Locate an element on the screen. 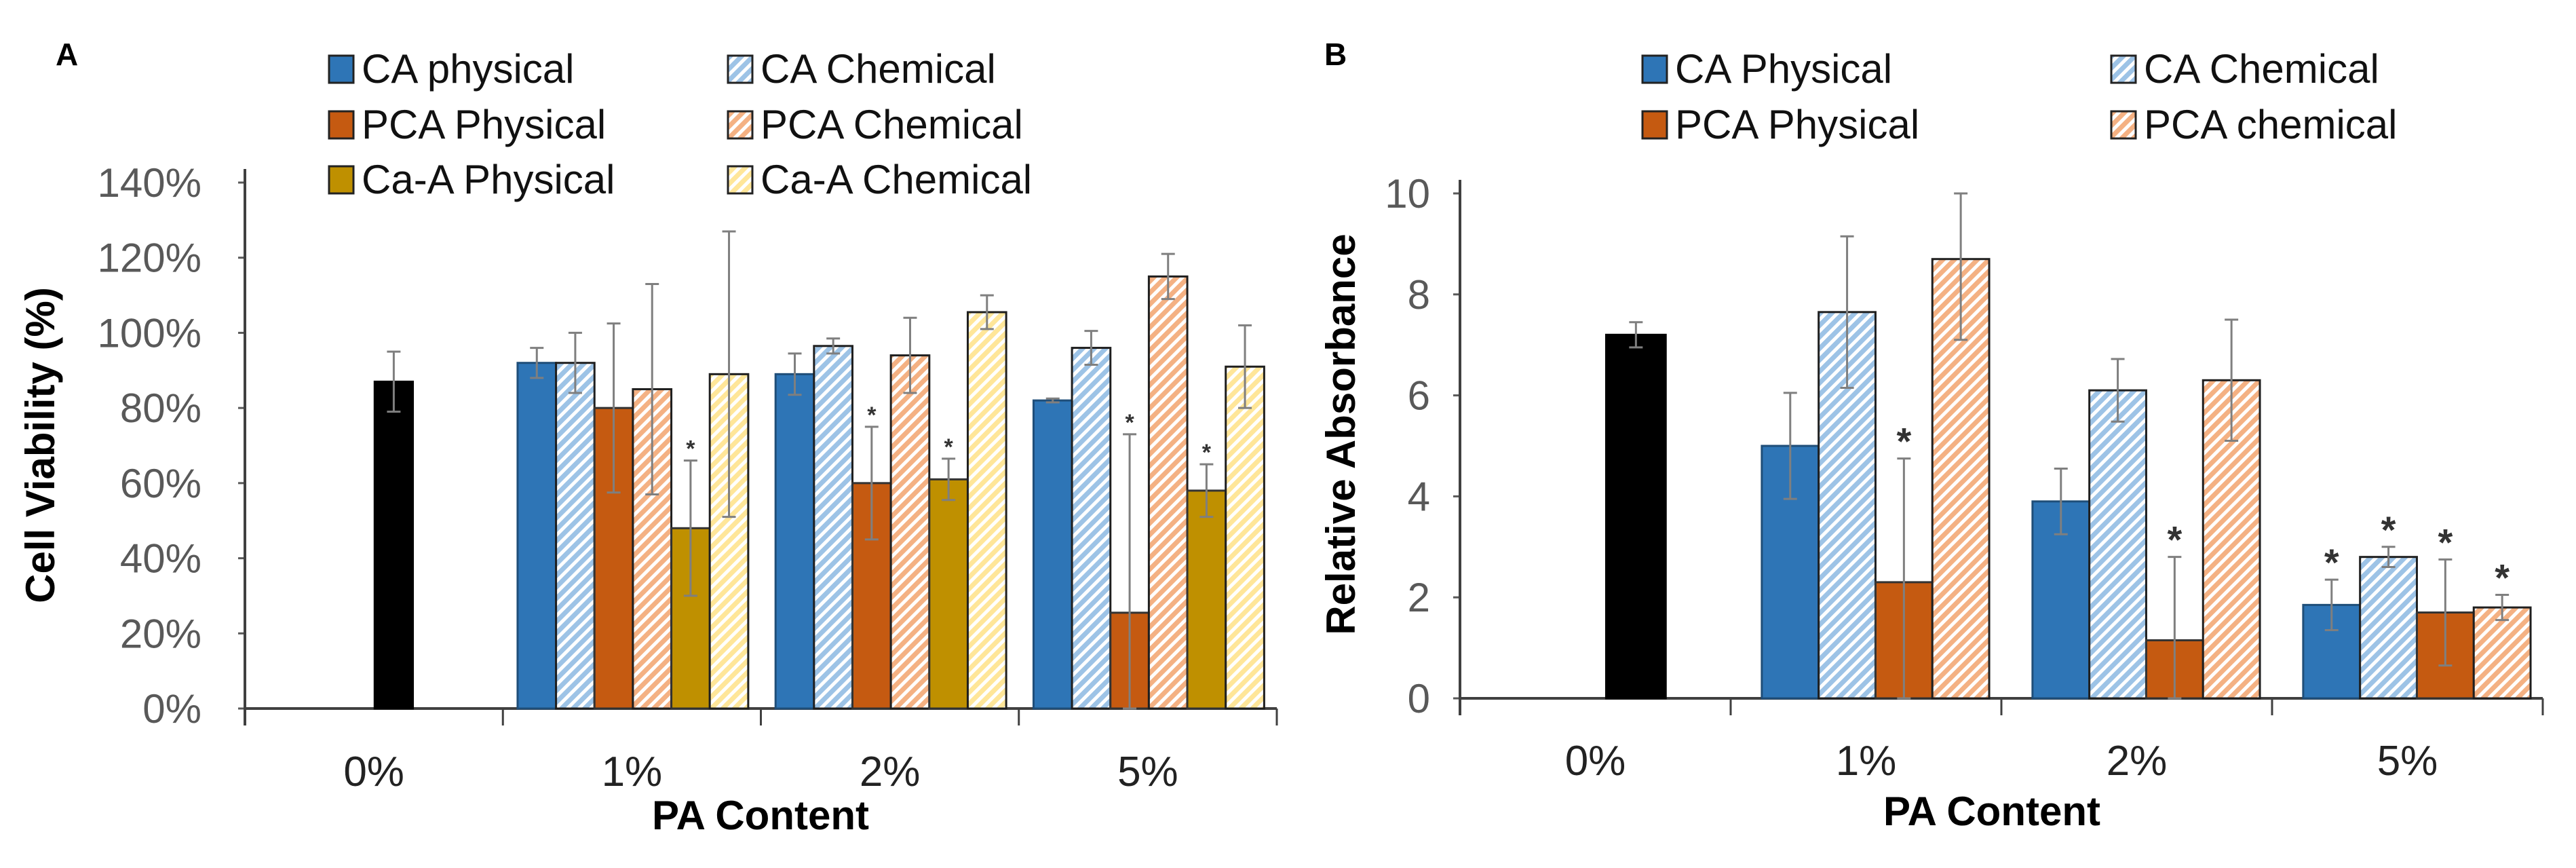 The image size is (2576, 868). y-tick-label: 40% is located at coordinates (160, 559).